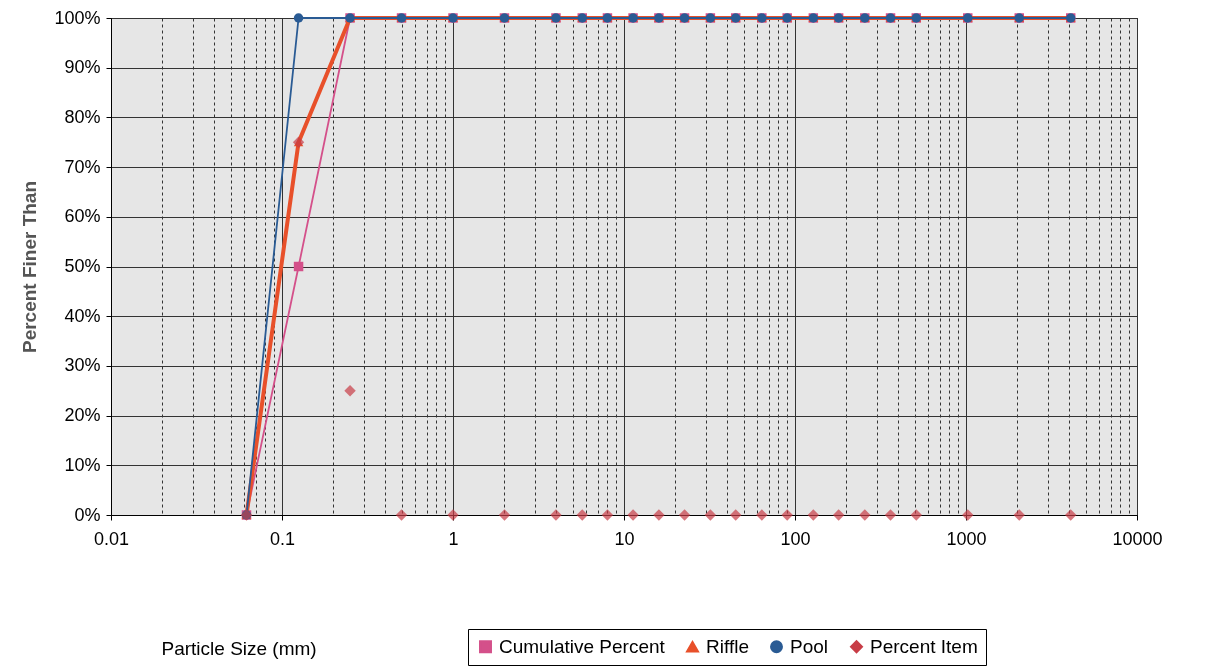 This screenshot has height=669, width=1213. I want to click on x-tick-label: 1000, so click(966, 538).